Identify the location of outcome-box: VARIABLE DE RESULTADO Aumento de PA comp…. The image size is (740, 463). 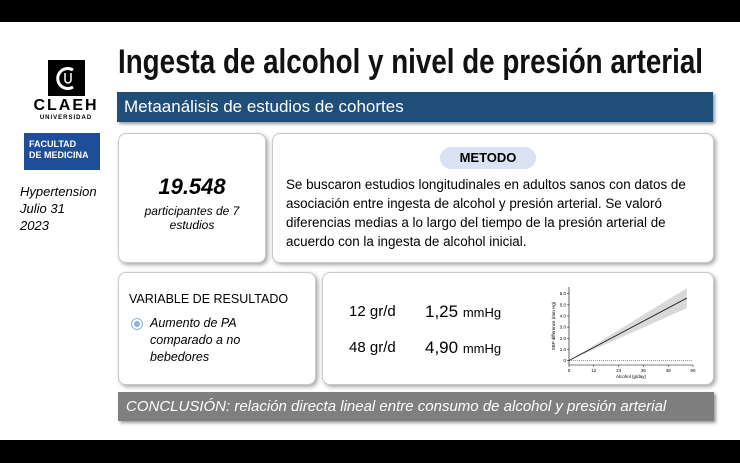
(217, 328).